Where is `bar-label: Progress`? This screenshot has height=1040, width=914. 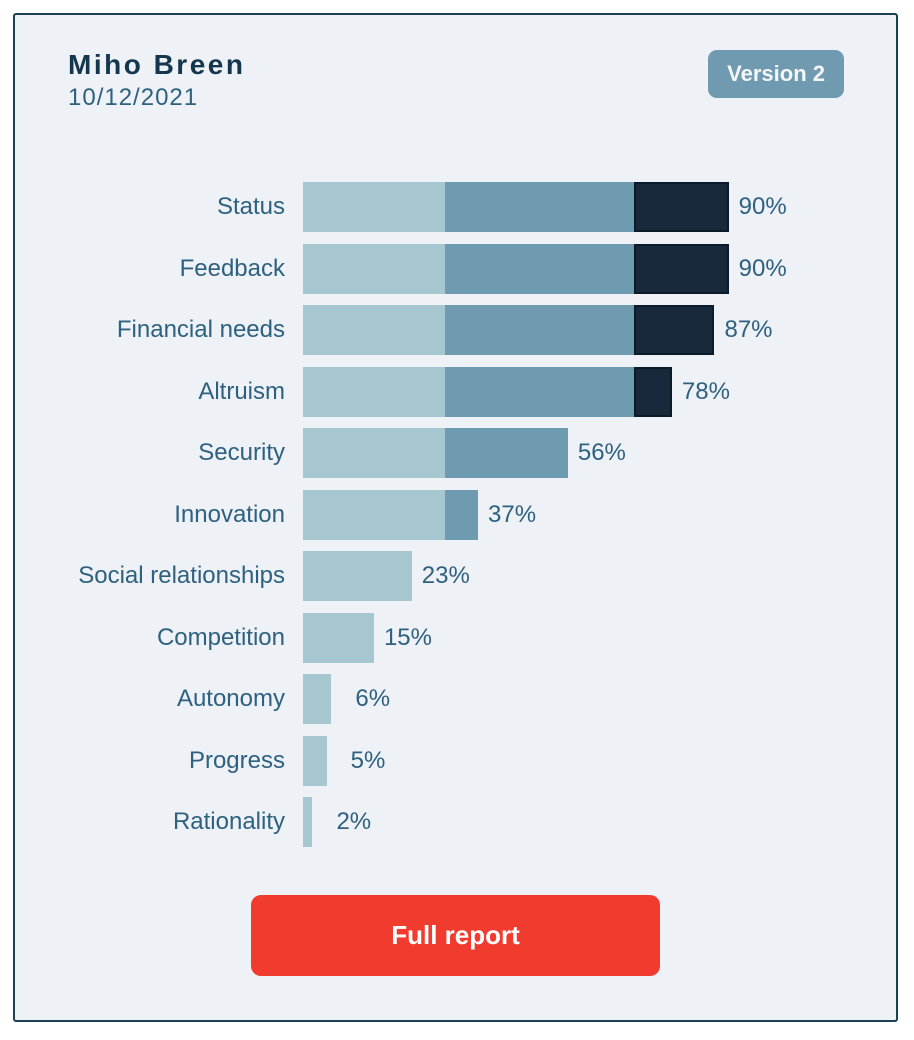 bar-label: Progress is located at coordinates (236, 760).